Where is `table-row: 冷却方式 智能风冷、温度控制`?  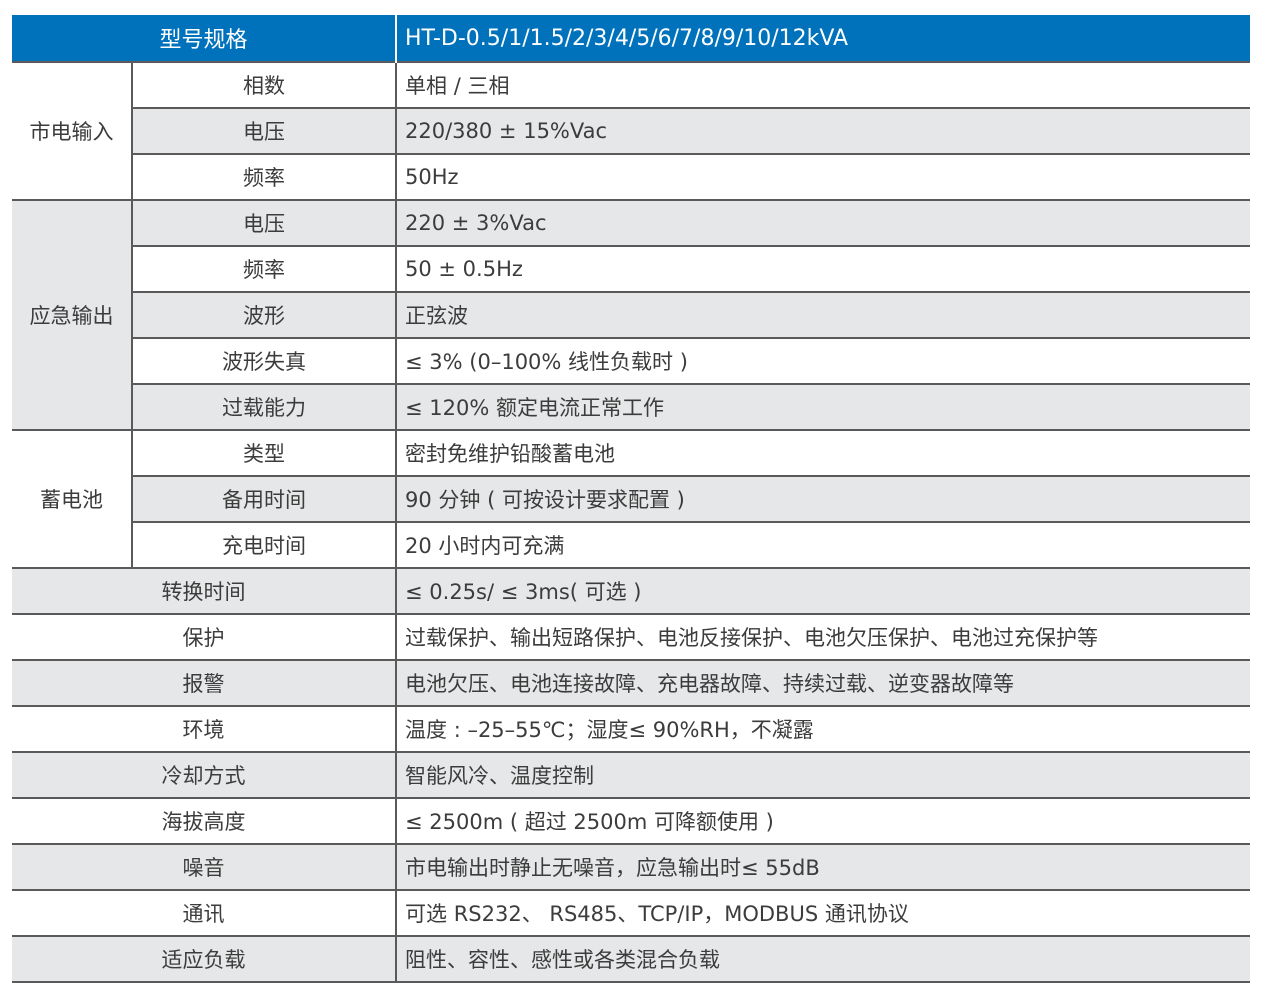 table-row: 冷却方式 智能风冷、温度控制 is located at coordinates (631, 775).